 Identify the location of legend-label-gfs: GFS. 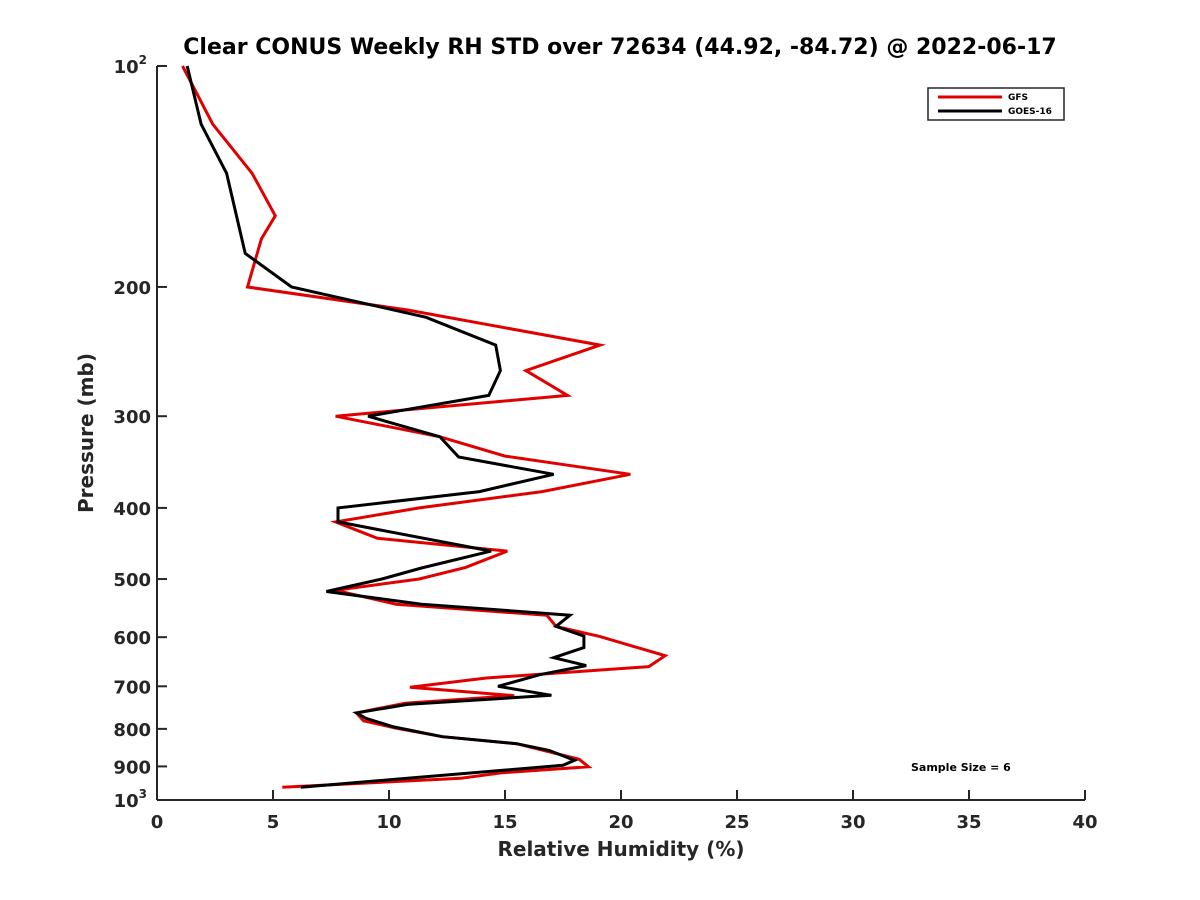
(1018, 98).